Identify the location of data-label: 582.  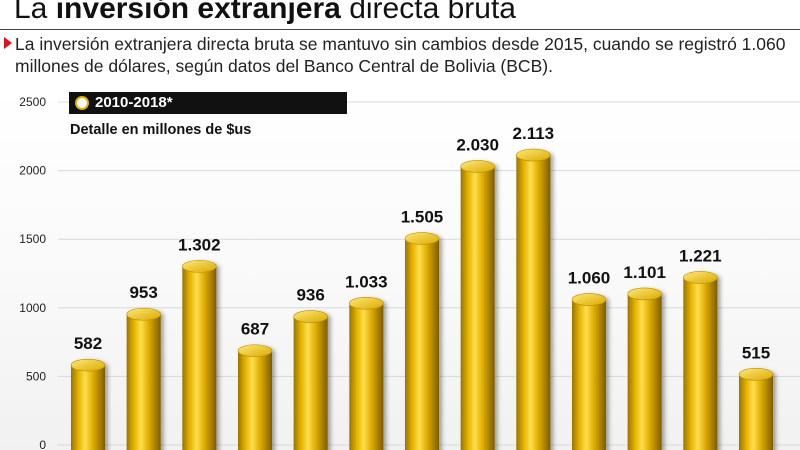
(88, 343).